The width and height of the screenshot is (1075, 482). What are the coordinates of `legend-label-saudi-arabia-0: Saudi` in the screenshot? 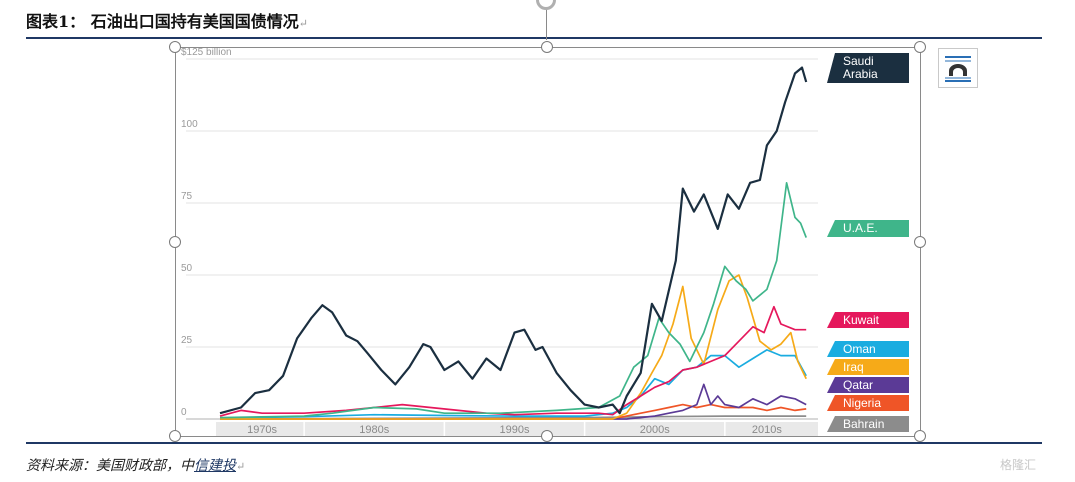 It's located at (858, 61).